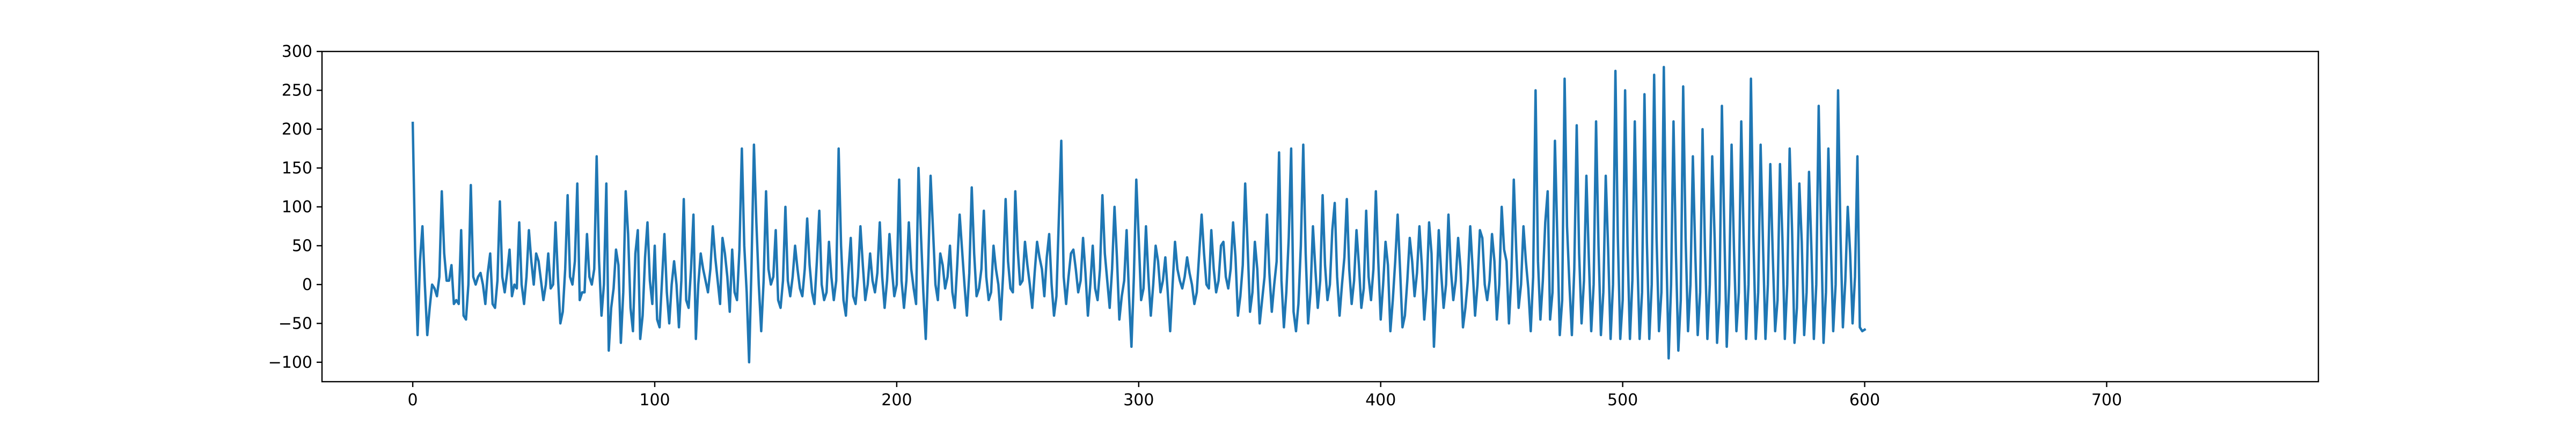 The width and height of the screenshot is (2576, 431). What do you see at coordinates (297, 168) in the screenshot?
I see `y-tick-label: 150` at bounding box center [297, 168].